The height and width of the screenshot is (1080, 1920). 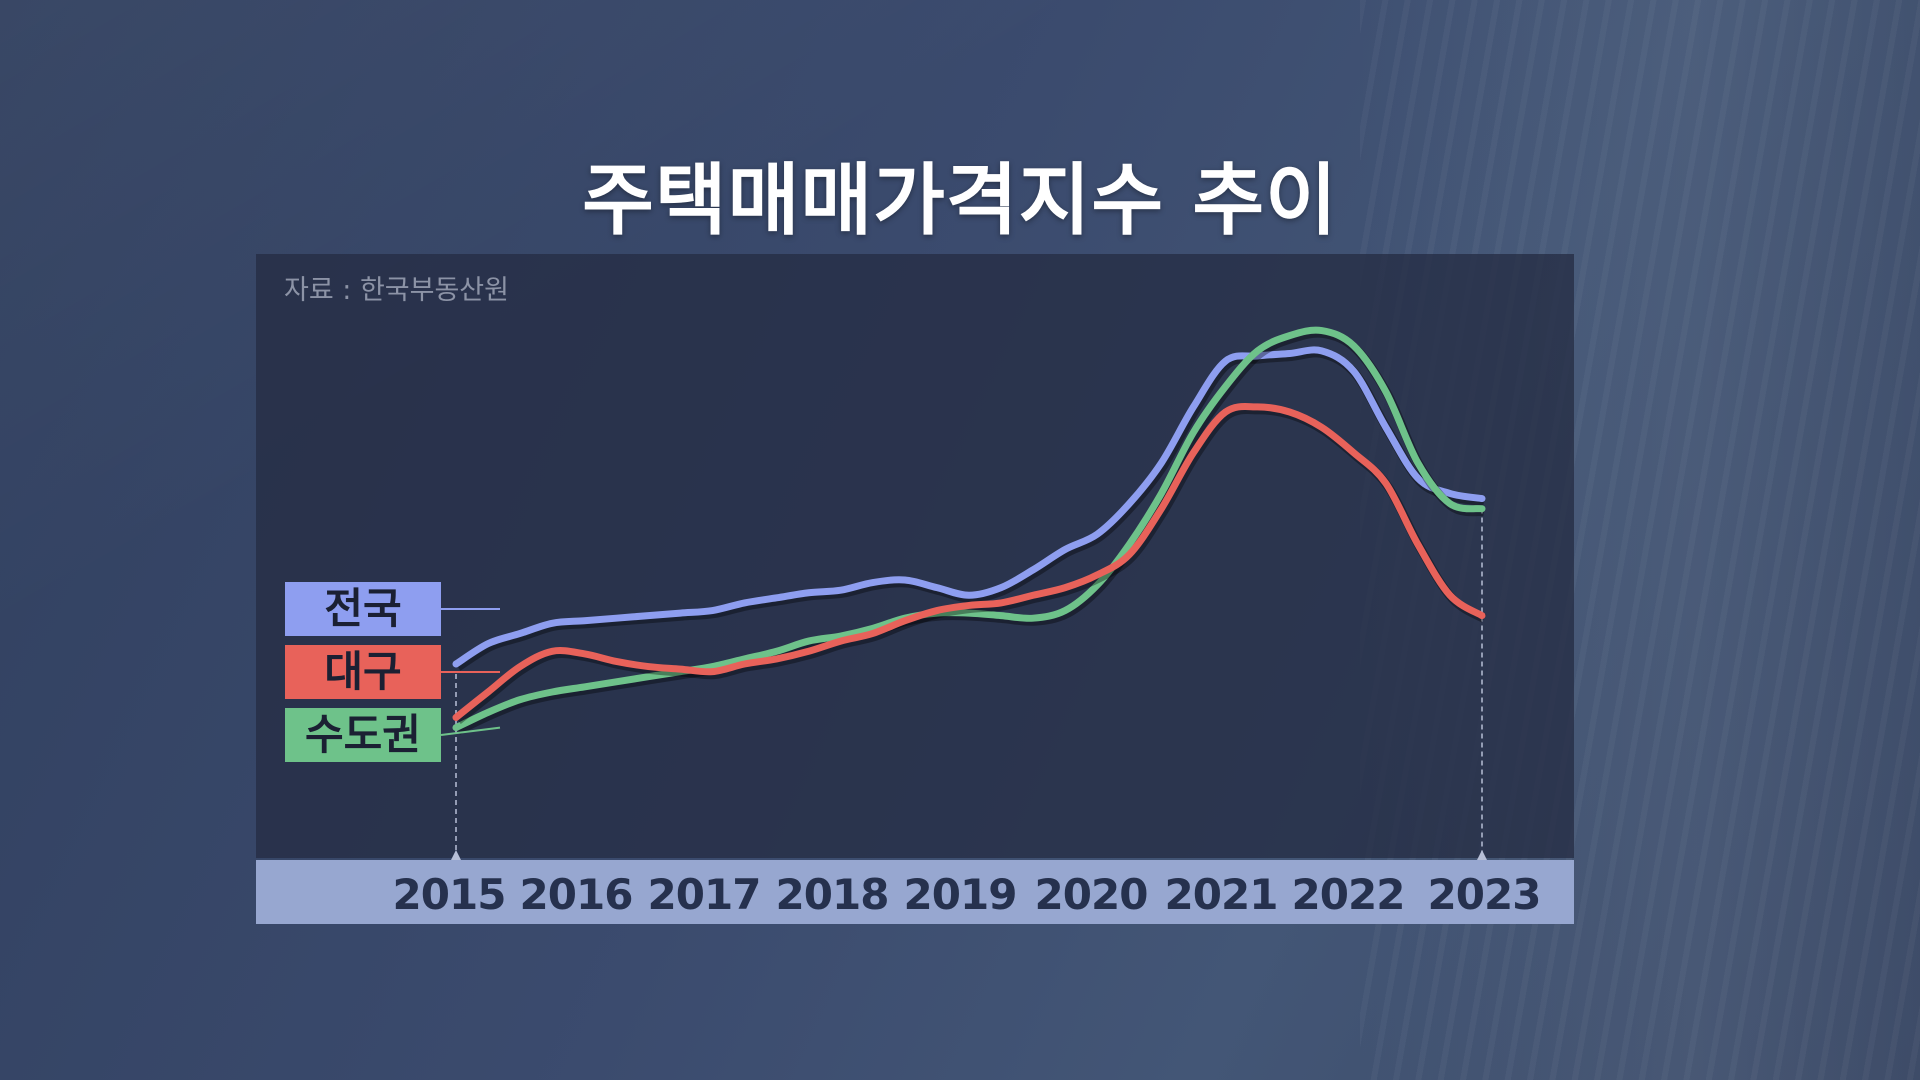 What do you see at coordinates (396, 290) in the screenshot?
I see `source-note: 자료 : 한국부동산원` at bounding box center [396, 290].